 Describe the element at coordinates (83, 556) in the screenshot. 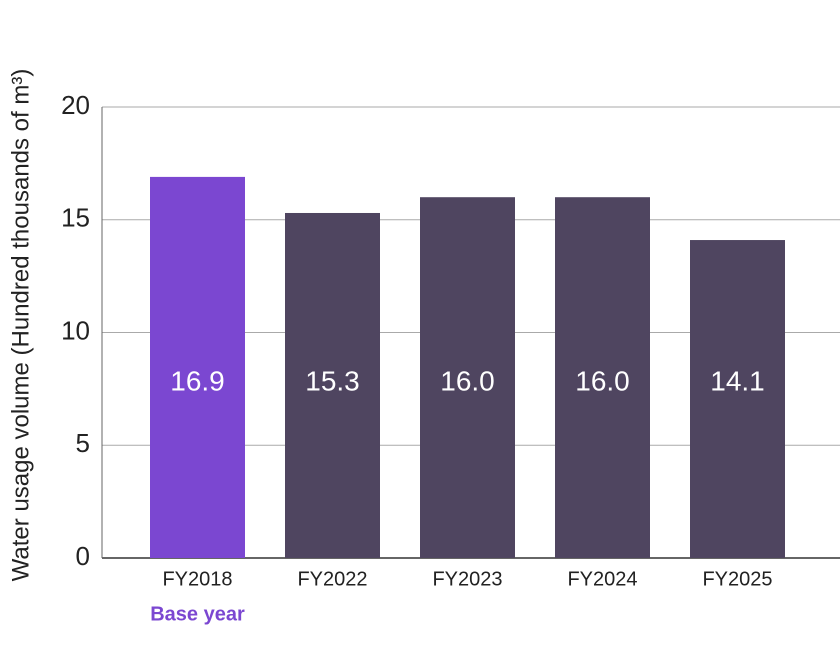

I see `y-tick-label: 0` at that location.